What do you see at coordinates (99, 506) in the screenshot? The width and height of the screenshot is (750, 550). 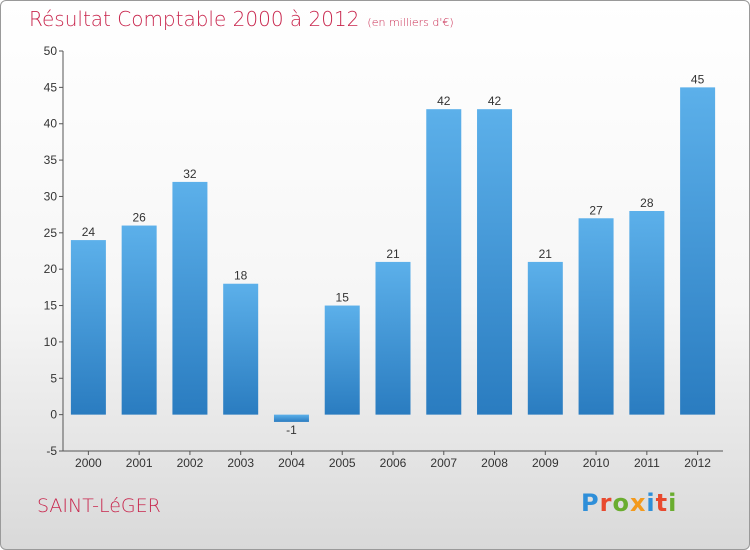 I see `town-name: SAINT-LéGER` at bounding box center [99, 506].